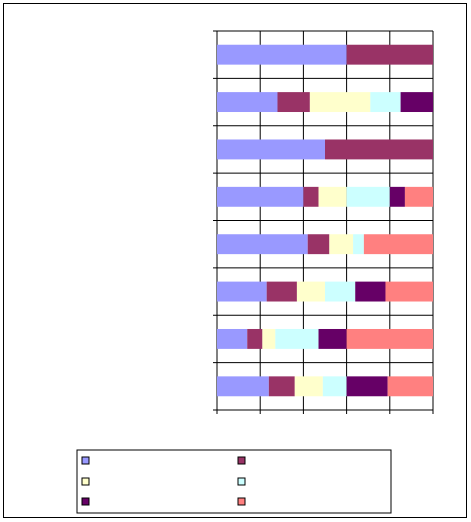 Image resolution: width=471 pixels, height=522 pixels. What do you see at coordinates (416, 102) in the screenshot?
I see `bar-cat2-series5` at bounding box center [416, 102].